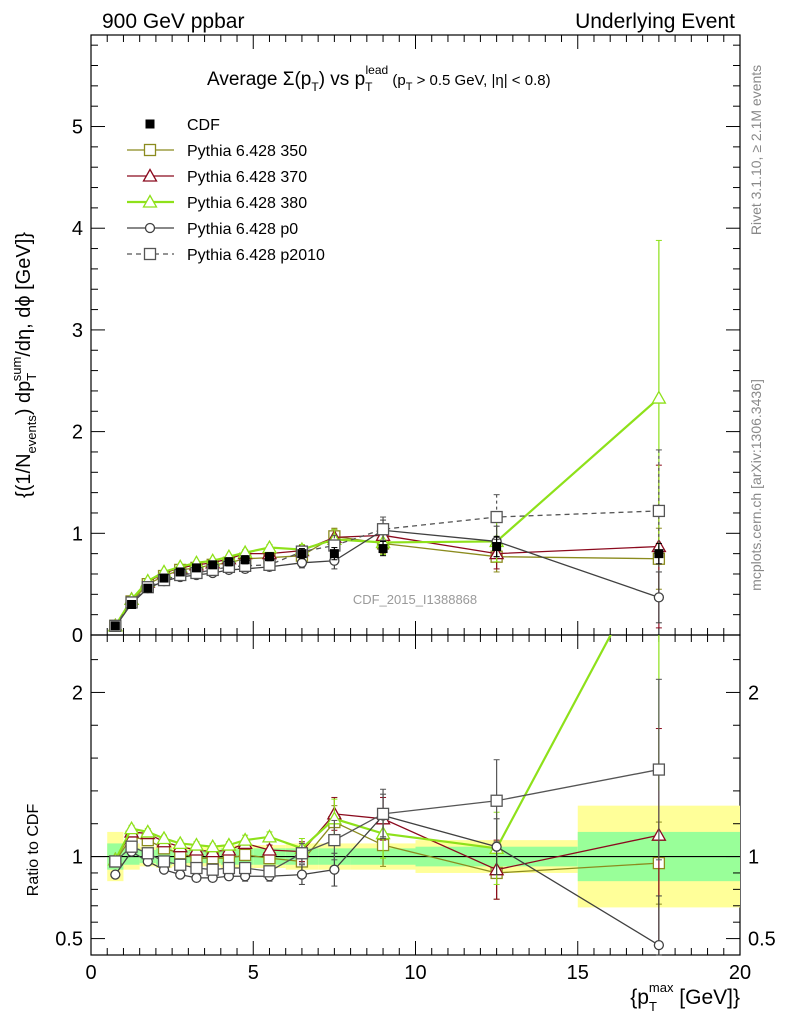  Describe the element at coordinates (90, 973) in the screenshot. I see `x-tick-label: 0` at that location.